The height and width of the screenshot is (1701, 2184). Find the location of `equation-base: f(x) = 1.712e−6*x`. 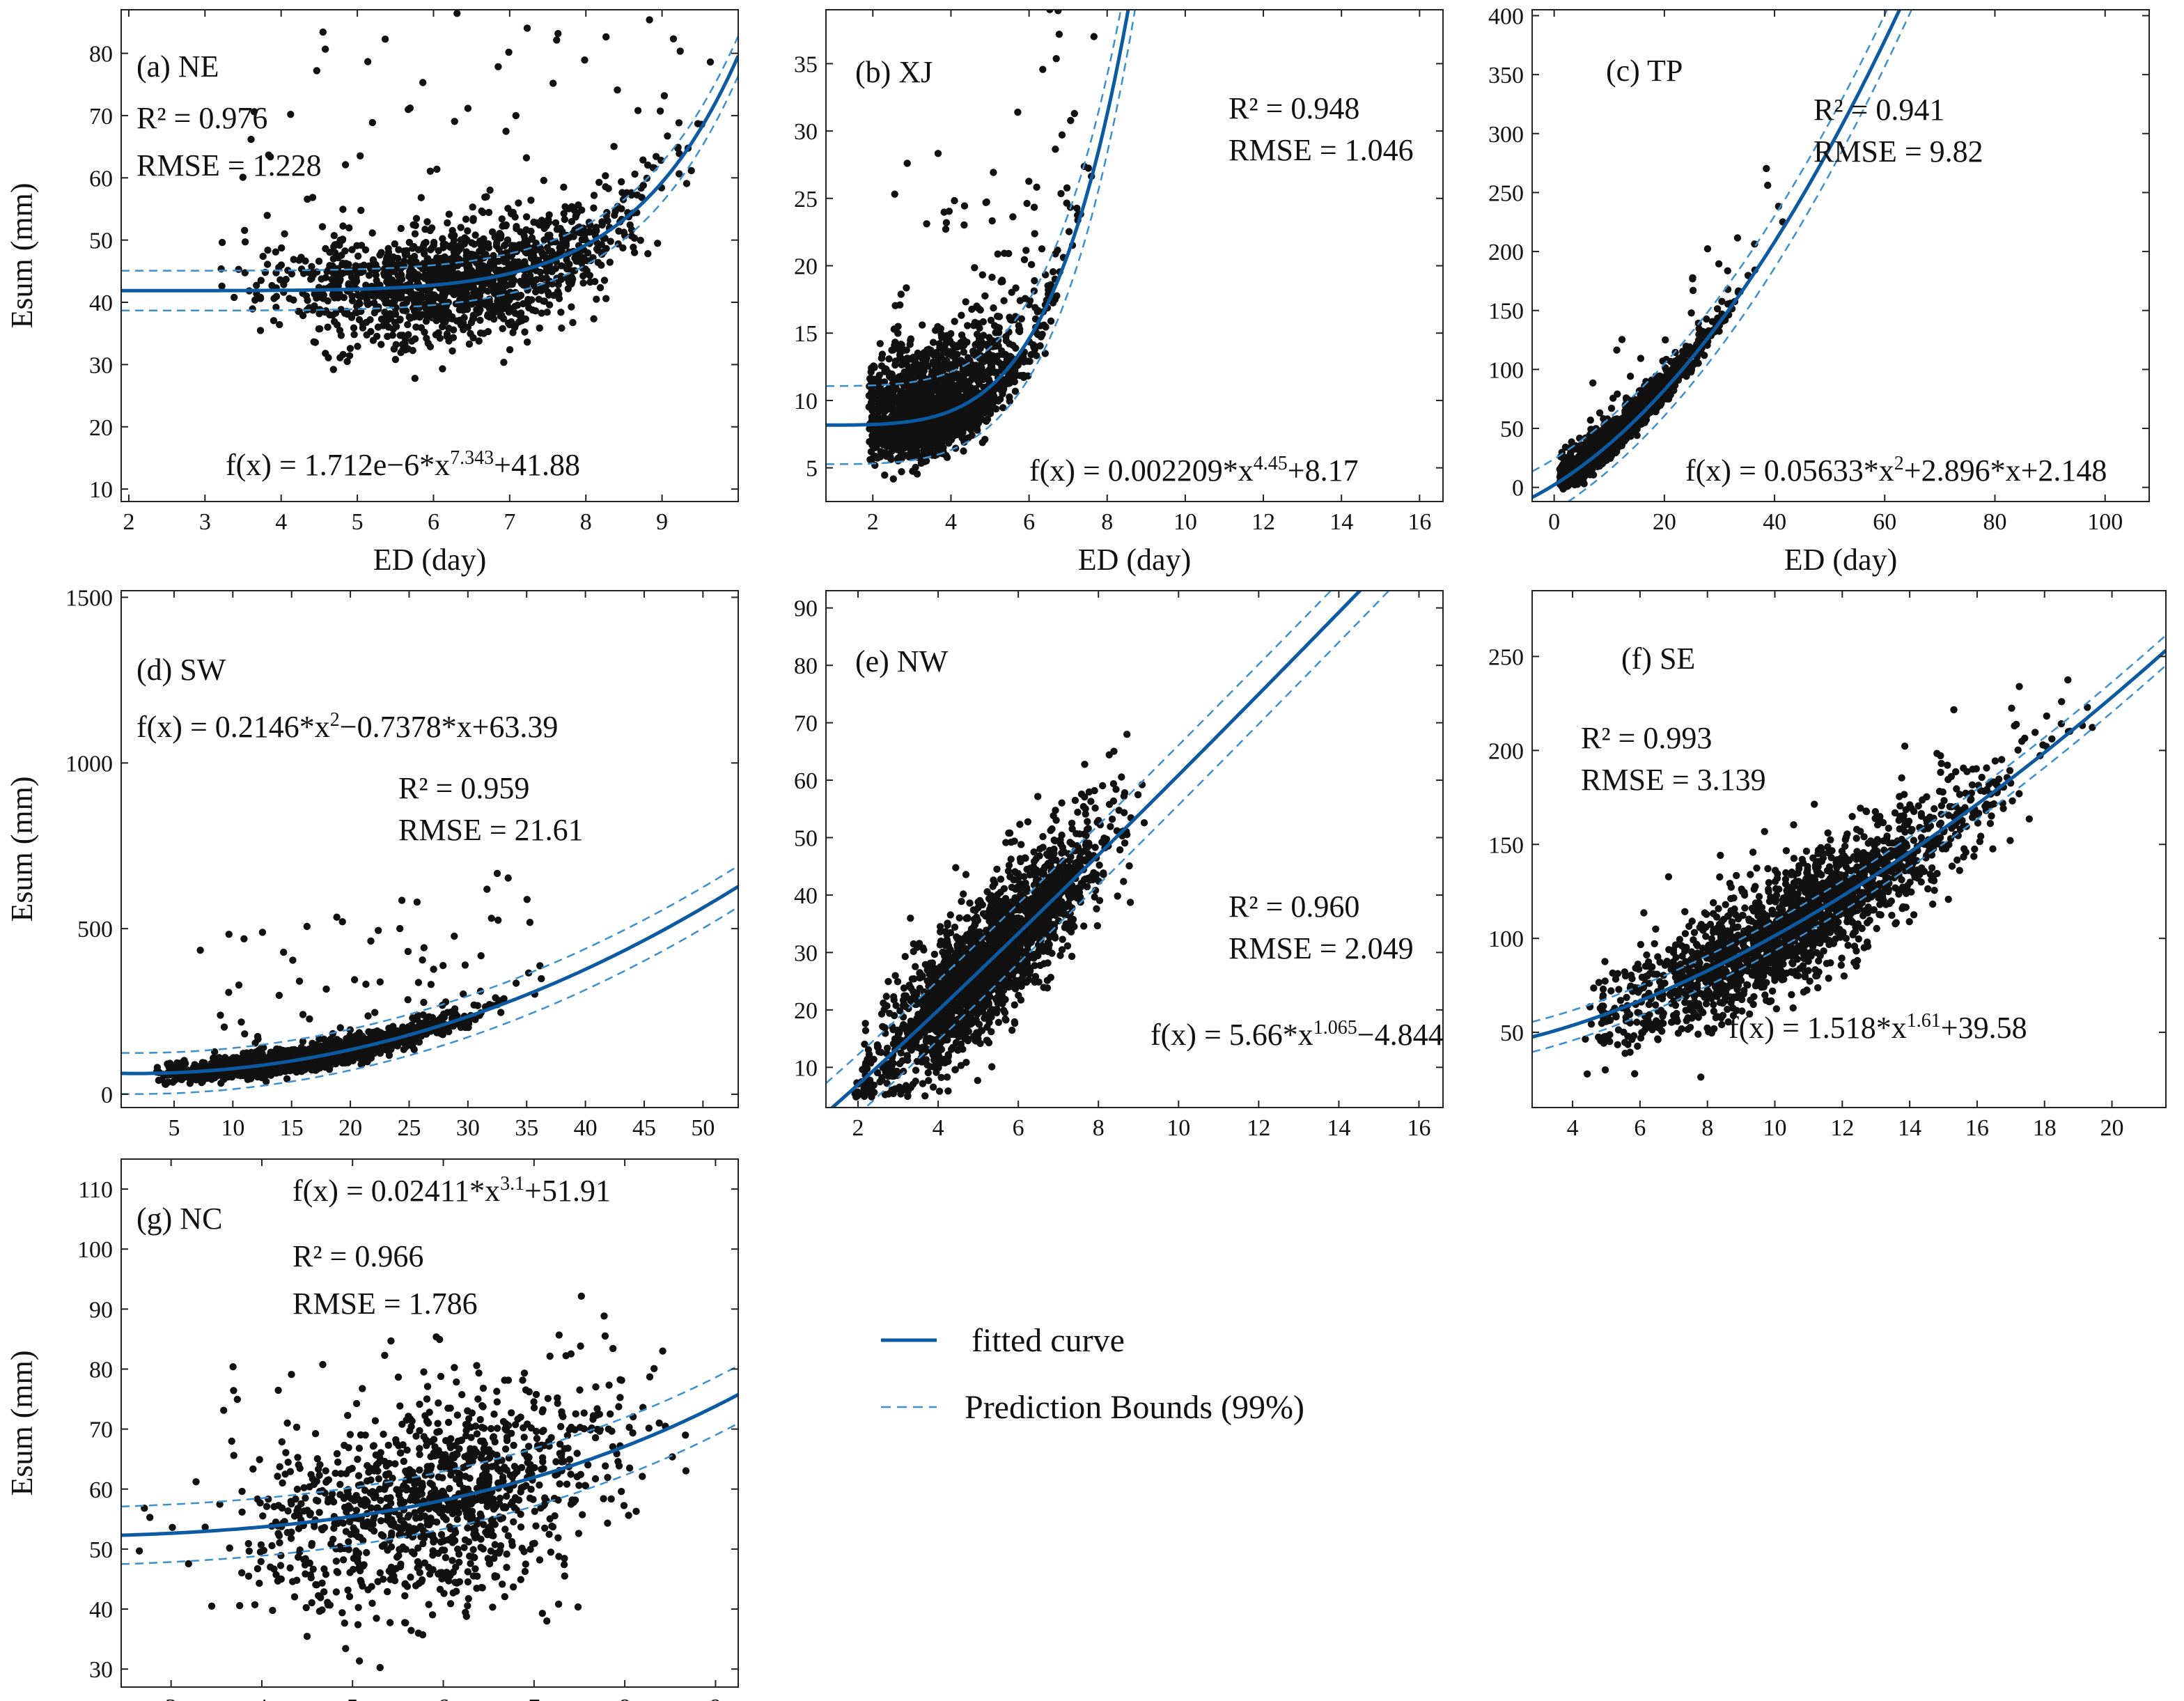

equation-base: f(x) = 1.712e−6*x is located at coordinates (338, 465).